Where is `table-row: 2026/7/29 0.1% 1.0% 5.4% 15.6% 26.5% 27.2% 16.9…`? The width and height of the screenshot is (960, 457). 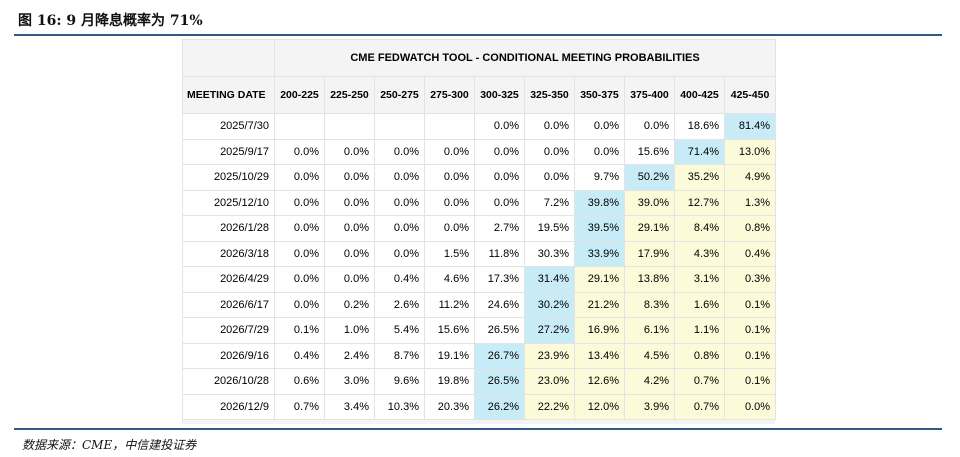
table-row: 2026/7/29 0.1% 1.0% 5.4% 15.6% 26.5% 27.2% 16.9… is located at coordinates (479, 330).